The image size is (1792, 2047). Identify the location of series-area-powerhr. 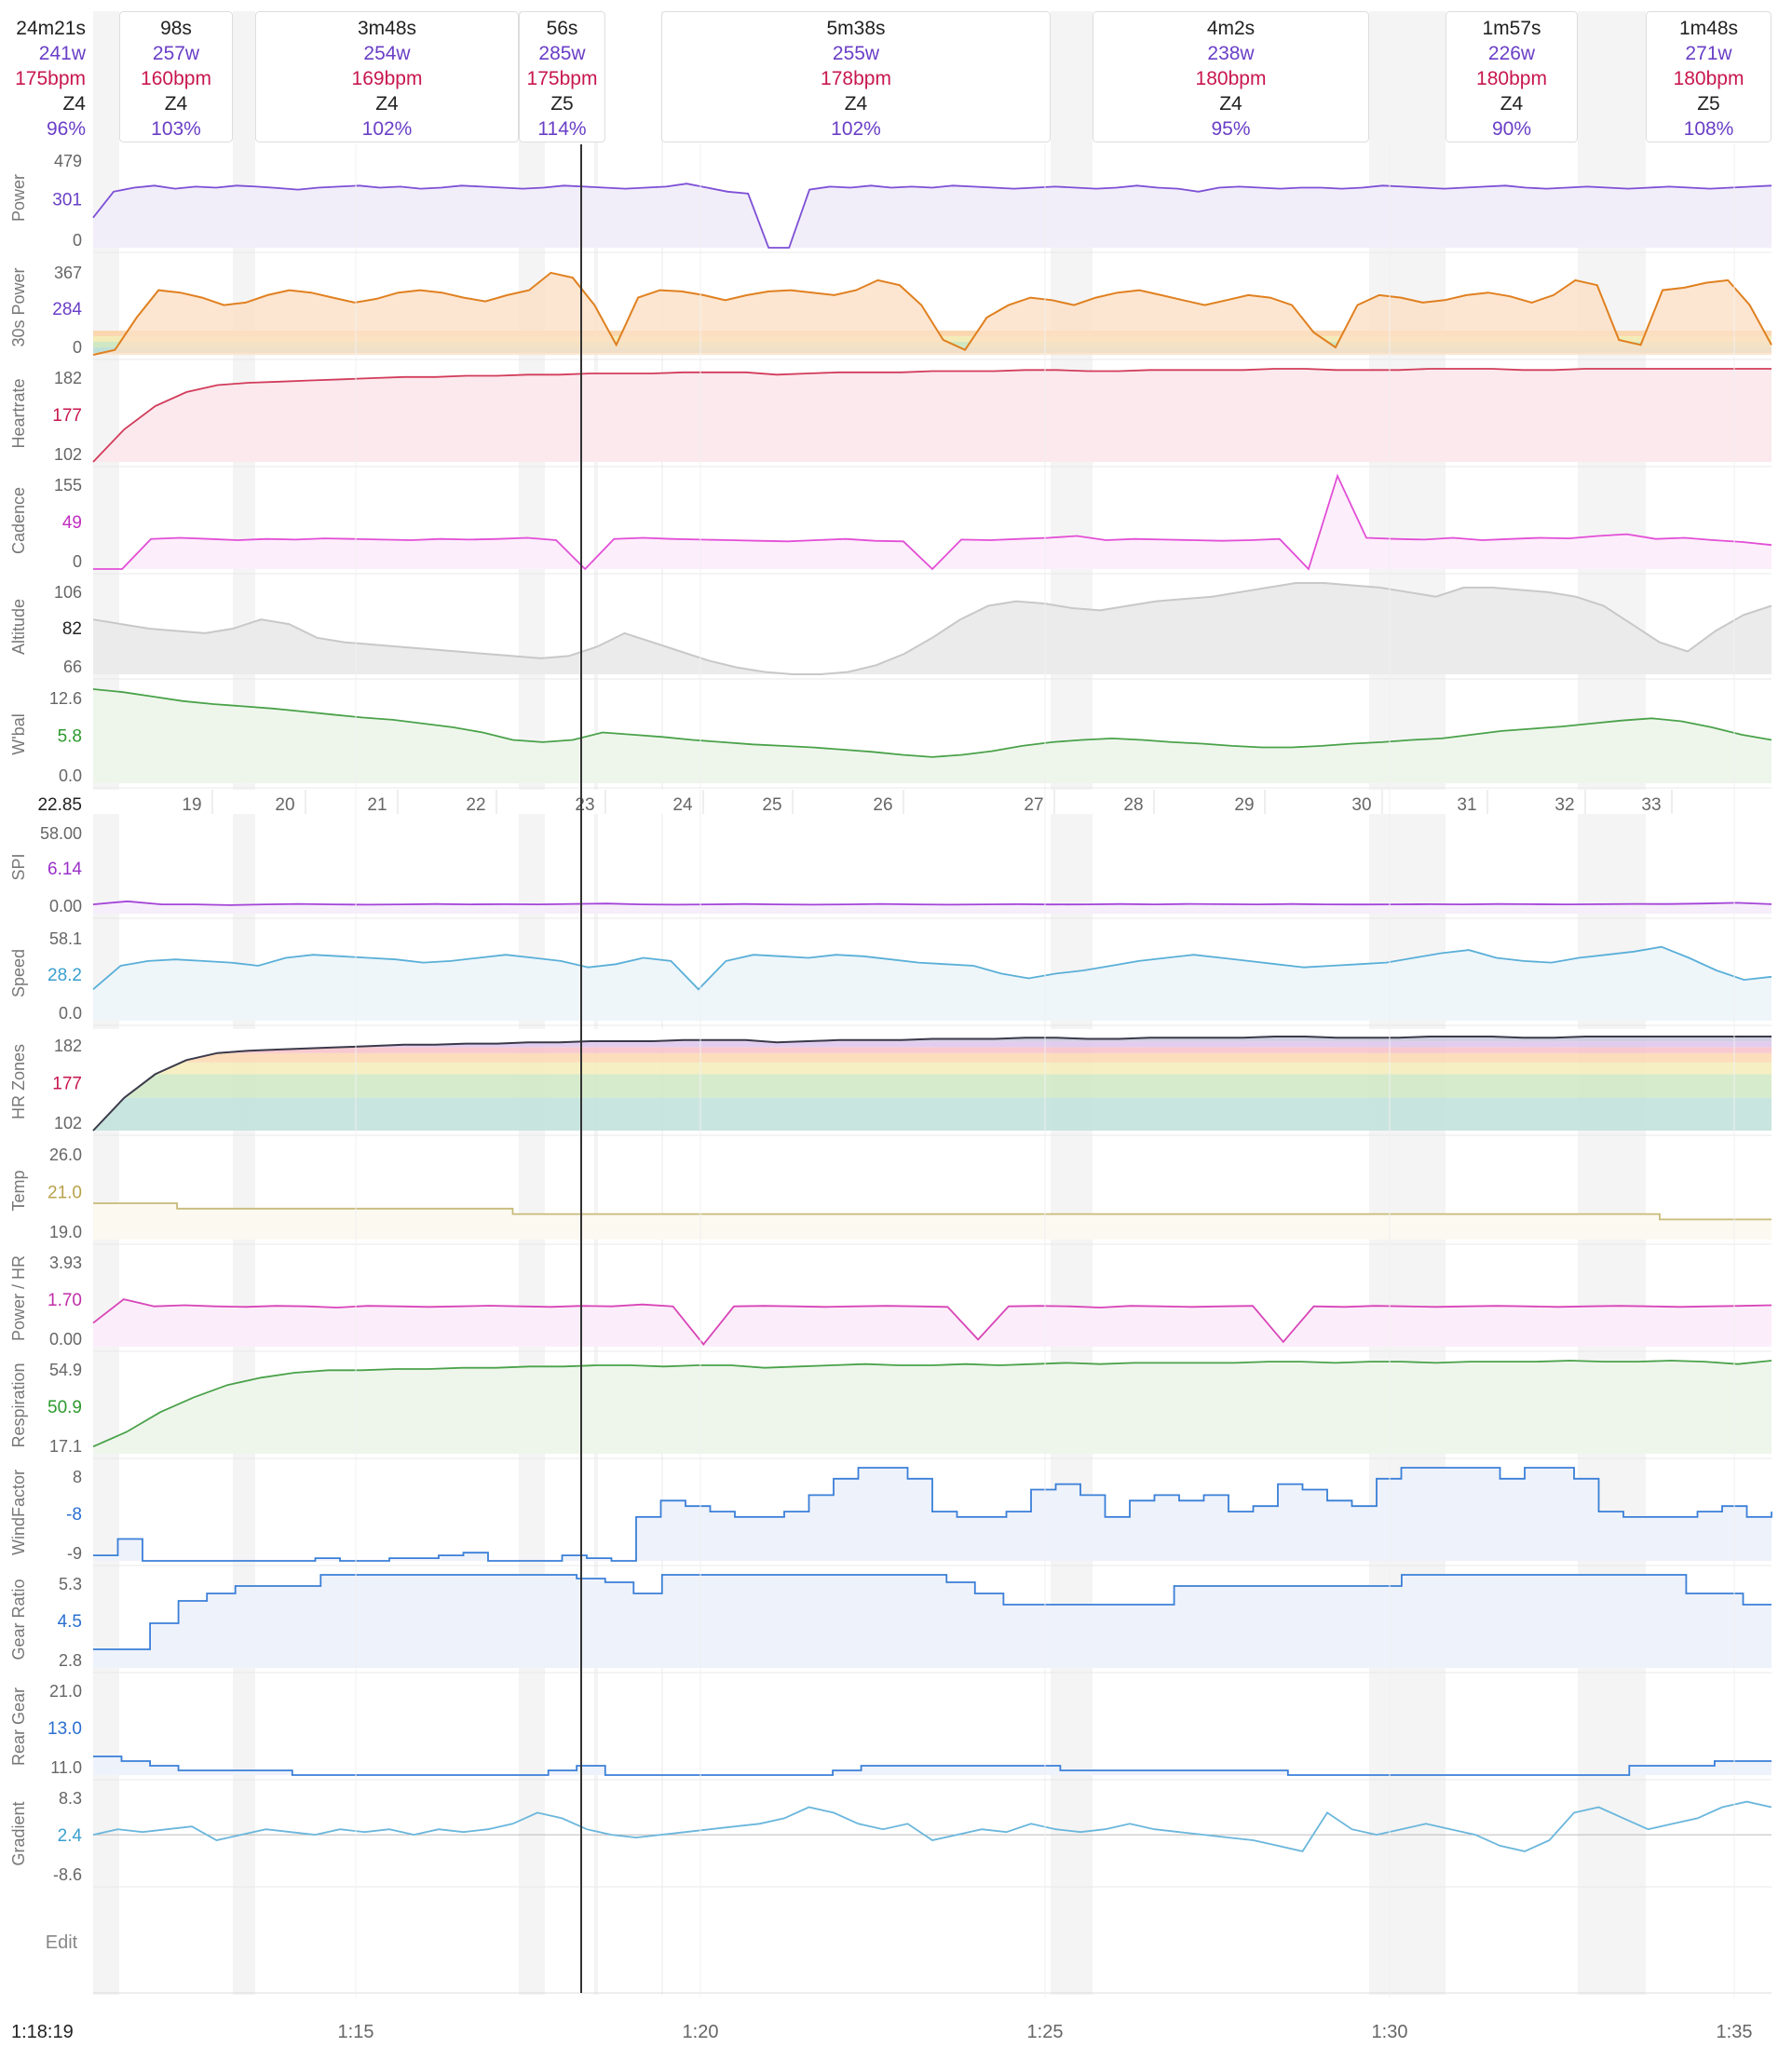
(932, 1323).